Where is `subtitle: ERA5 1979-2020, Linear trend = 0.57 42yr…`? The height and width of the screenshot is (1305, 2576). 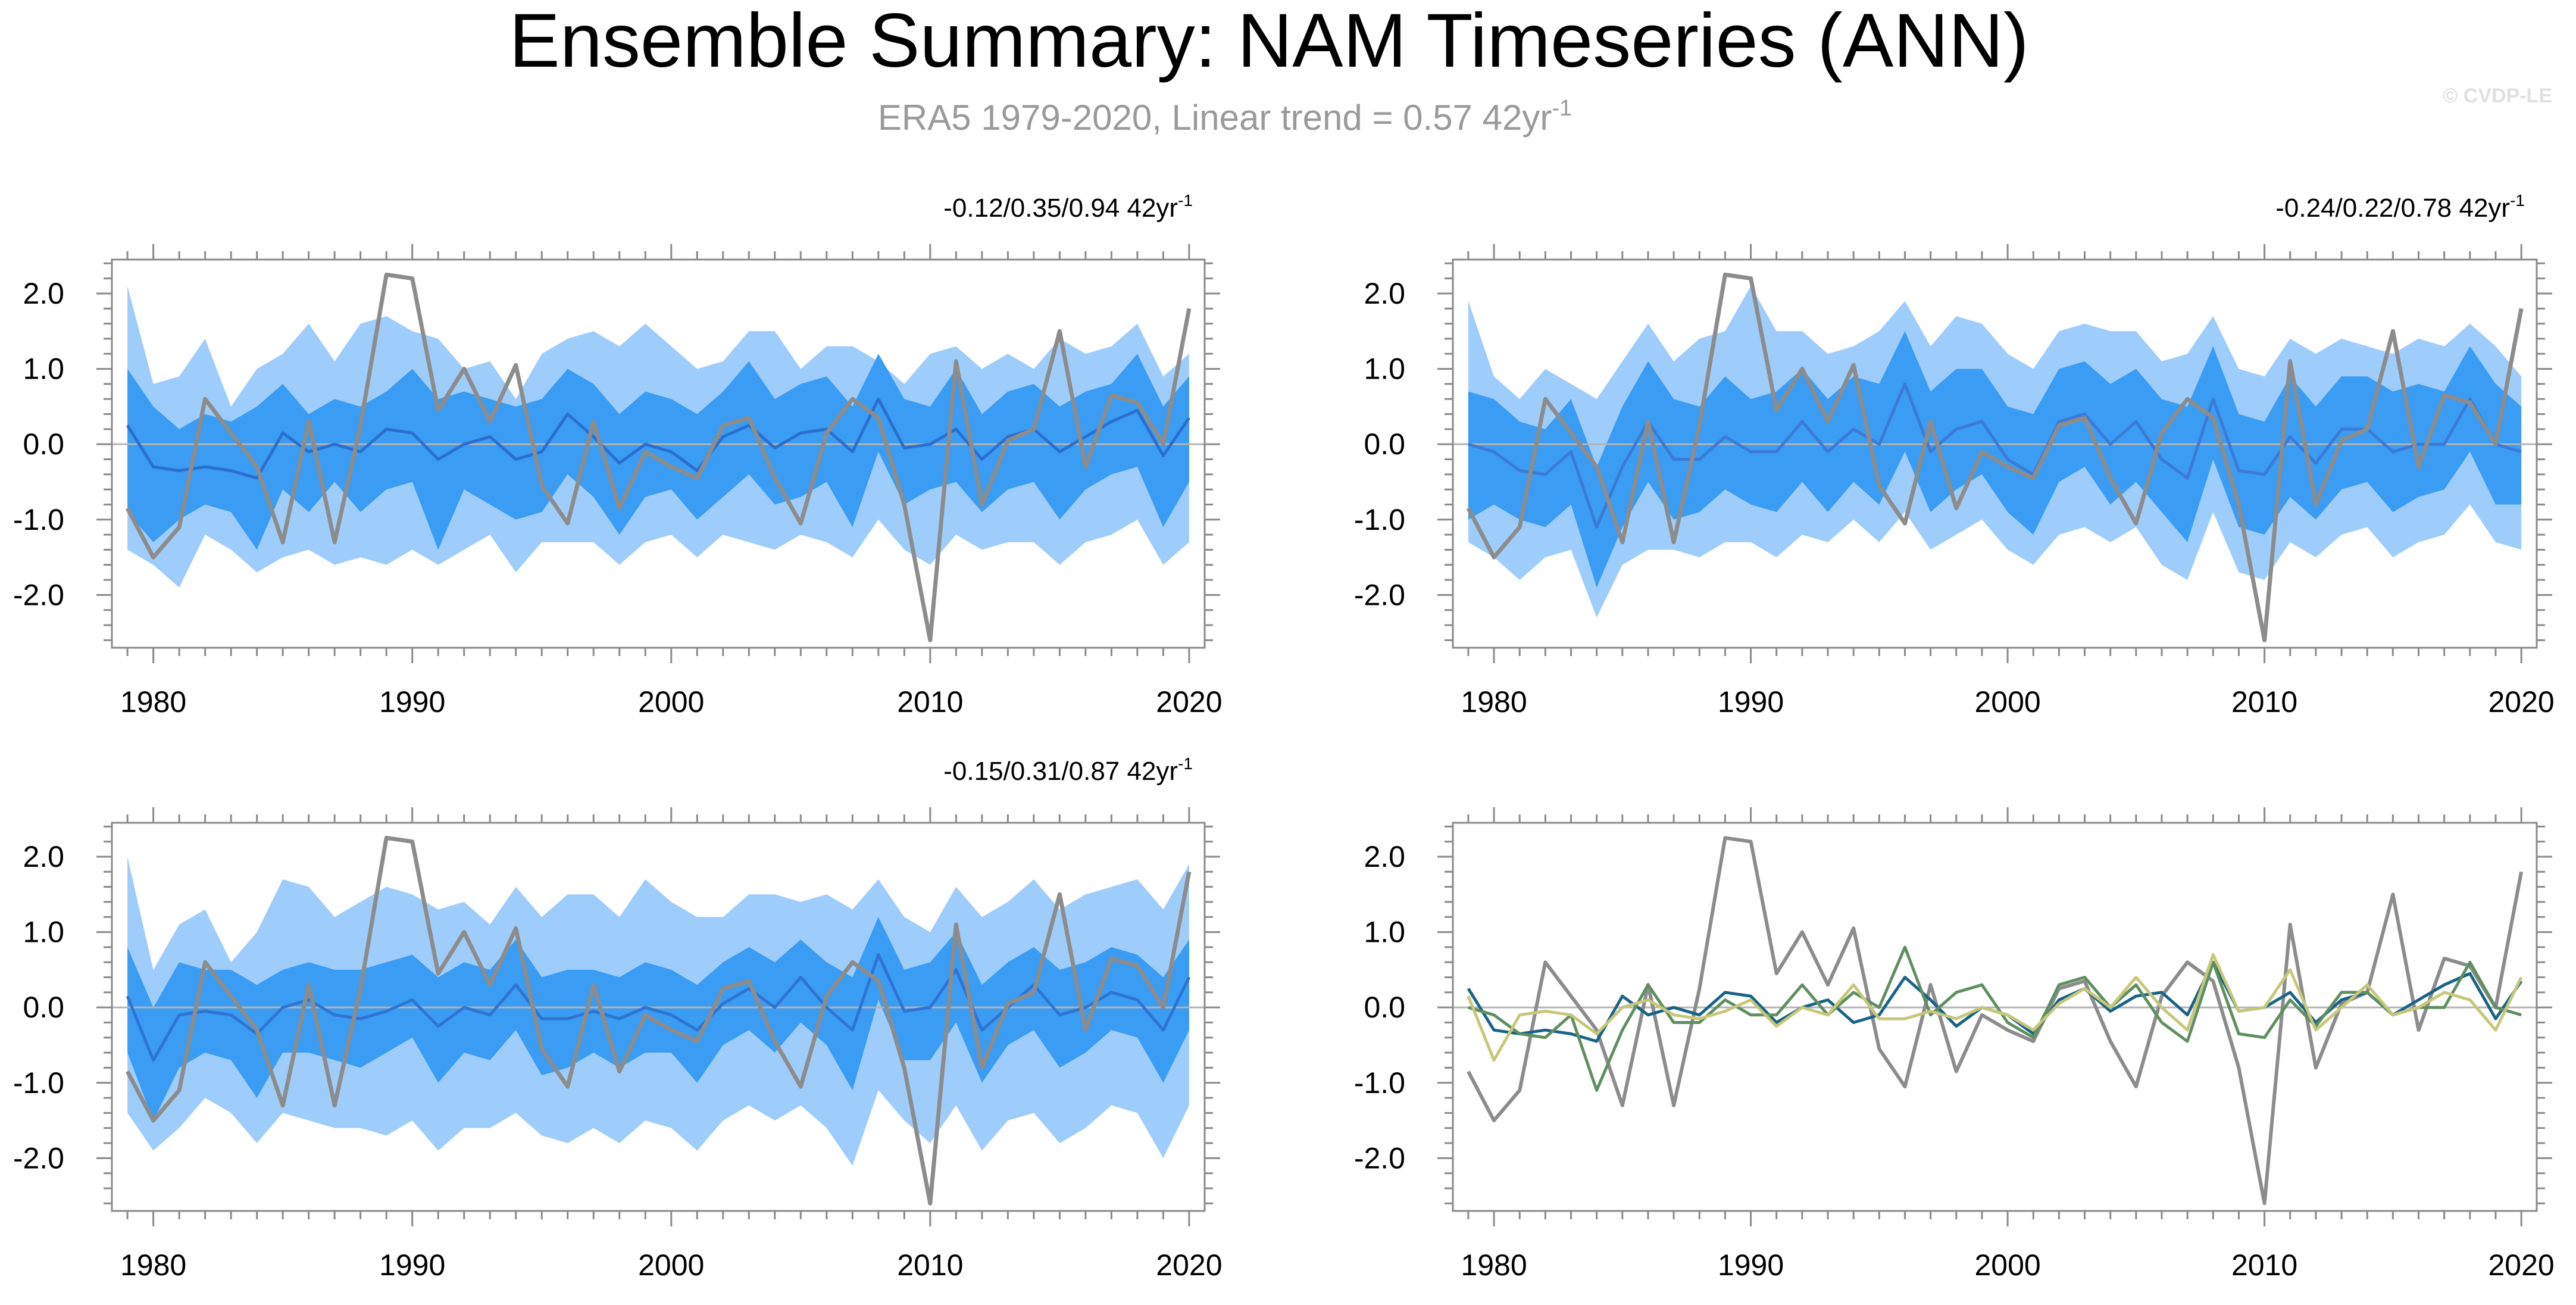 subtitle: ERA5 1979-2020, Linear trend = 0.57 42yr… is located at coordinates (1225, 117).